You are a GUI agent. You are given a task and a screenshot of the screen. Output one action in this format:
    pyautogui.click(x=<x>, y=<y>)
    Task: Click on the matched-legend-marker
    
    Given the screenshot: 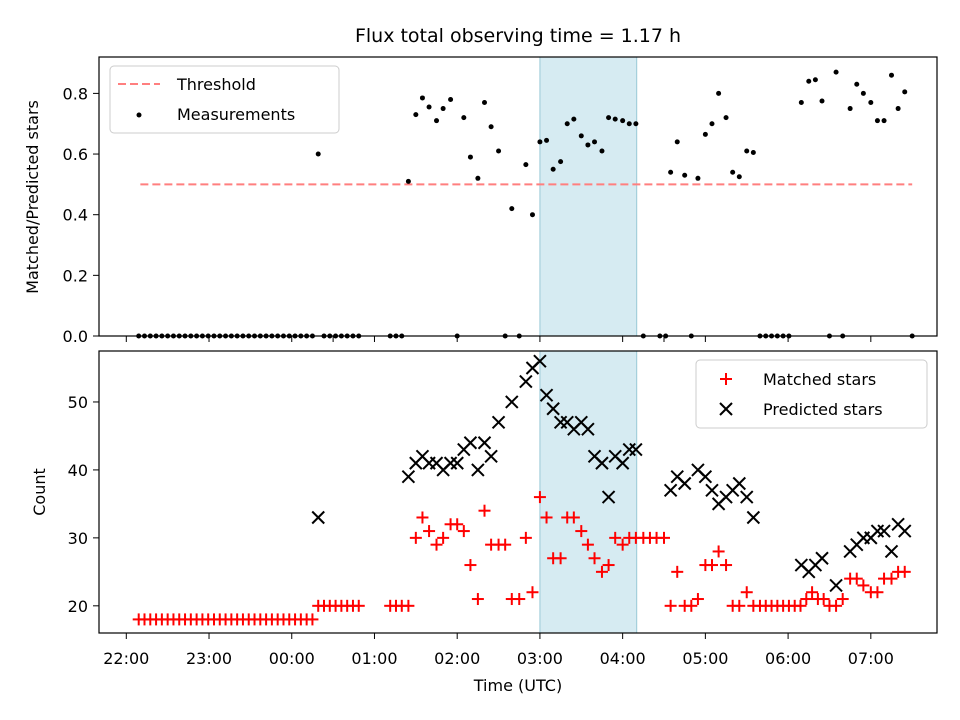 What is the action you would take?
    pyautogui.click(x=726, y=379)
    